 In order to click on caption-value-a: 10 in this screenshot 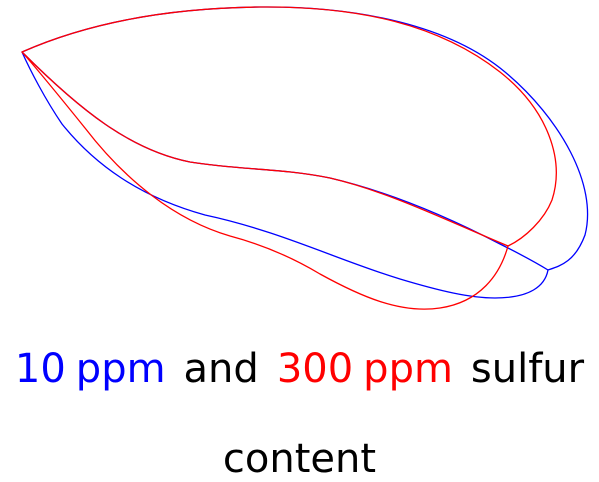, I will do `click(40, 369)`.